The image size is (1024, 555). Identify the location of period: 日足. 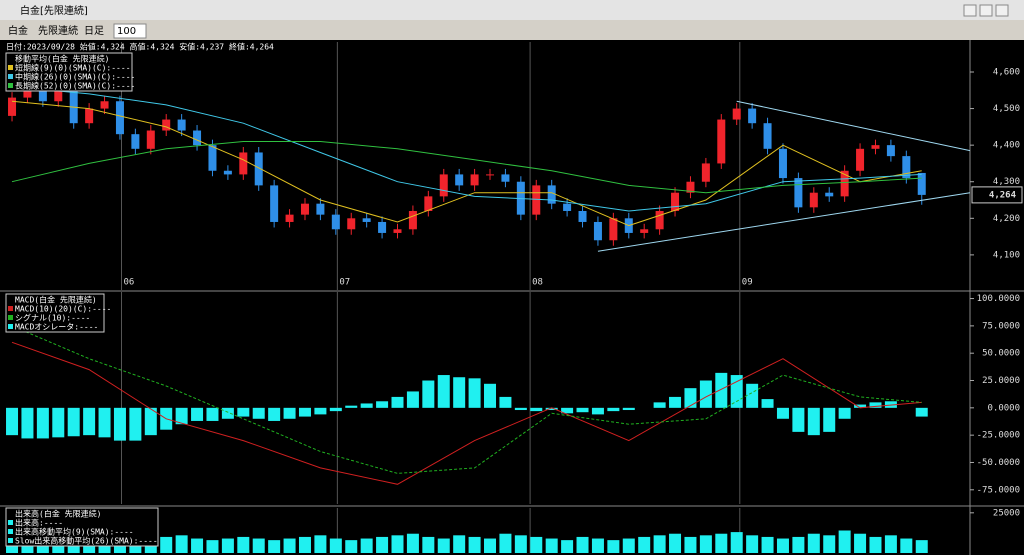
(94, 31).